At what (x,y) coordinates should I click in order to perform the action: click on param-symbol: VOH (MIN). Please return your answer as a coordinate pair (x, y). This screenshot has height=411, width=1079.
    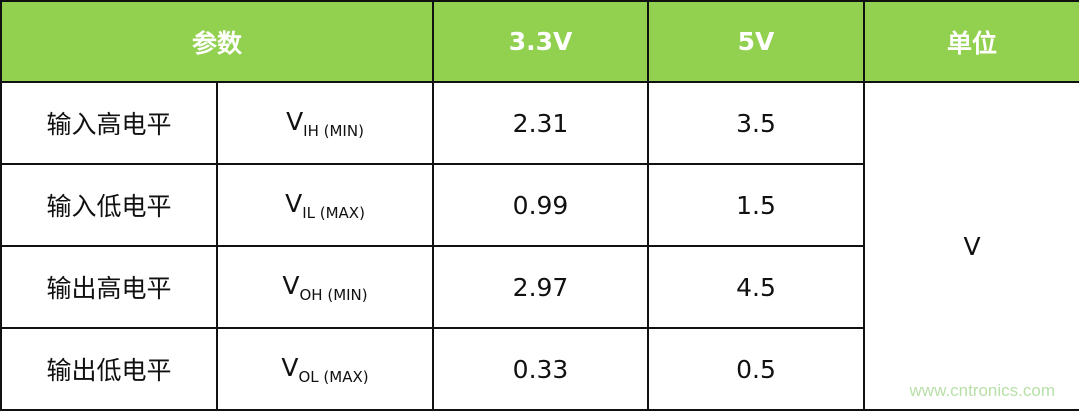
    Looking at the image, I should click on (325, 287).